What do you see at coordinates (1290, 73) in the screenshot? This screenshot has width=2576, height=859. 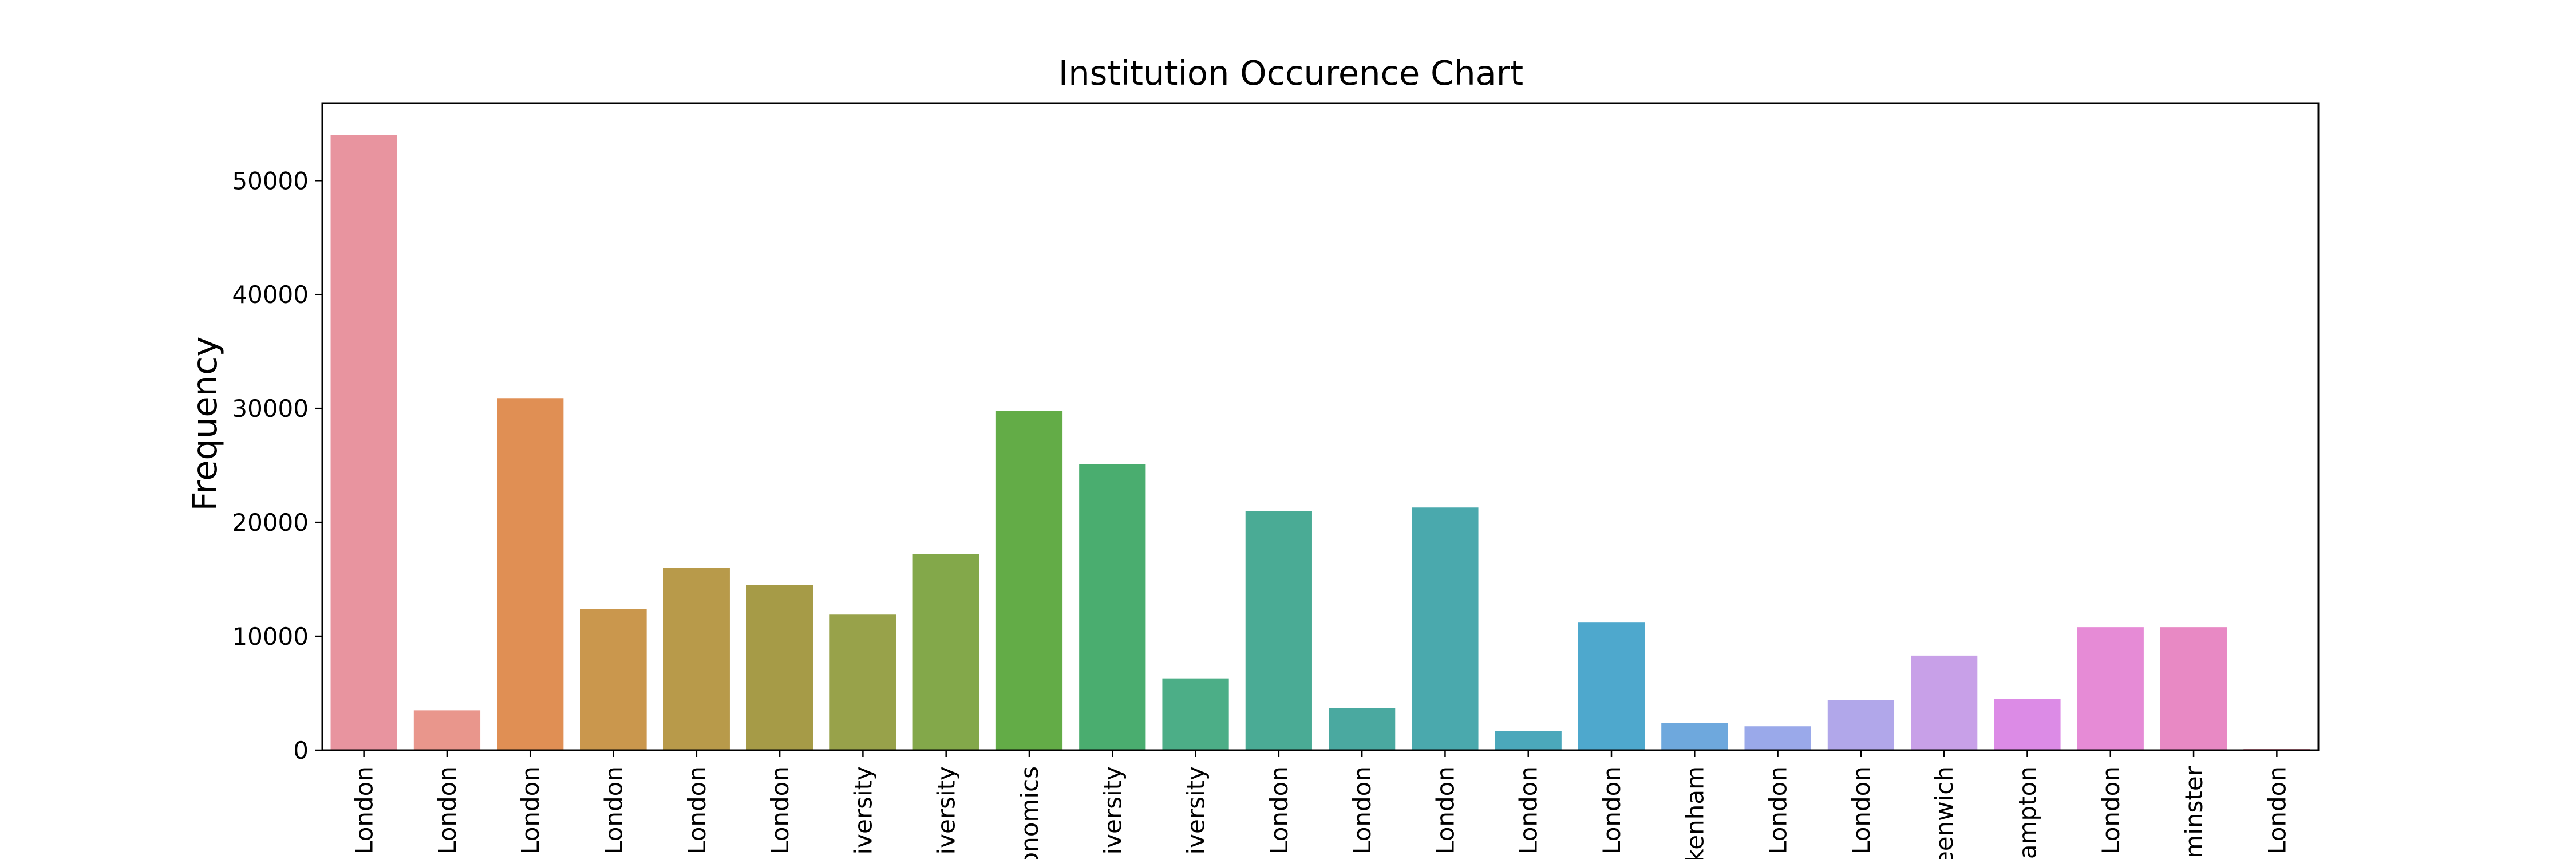 I see `chart-title: Institution Occurence Chart` at bounding box center [1290, 73].